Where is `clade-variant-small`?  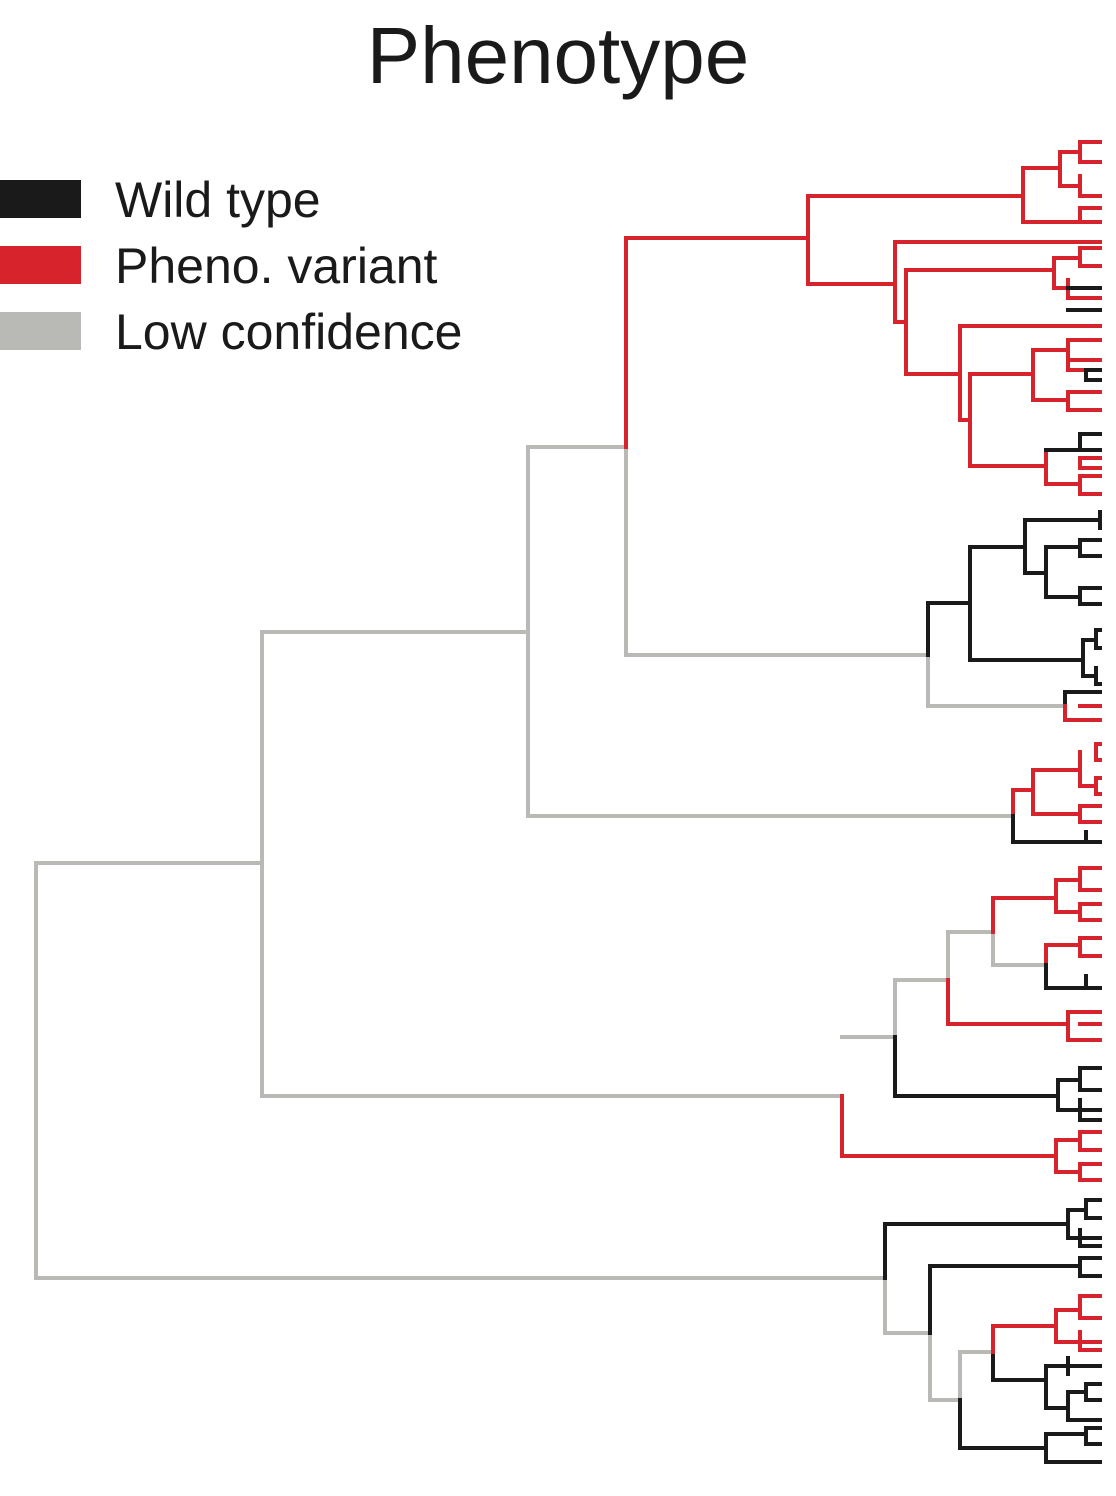
clade-variant-small is located at coordinates (1082, 713).